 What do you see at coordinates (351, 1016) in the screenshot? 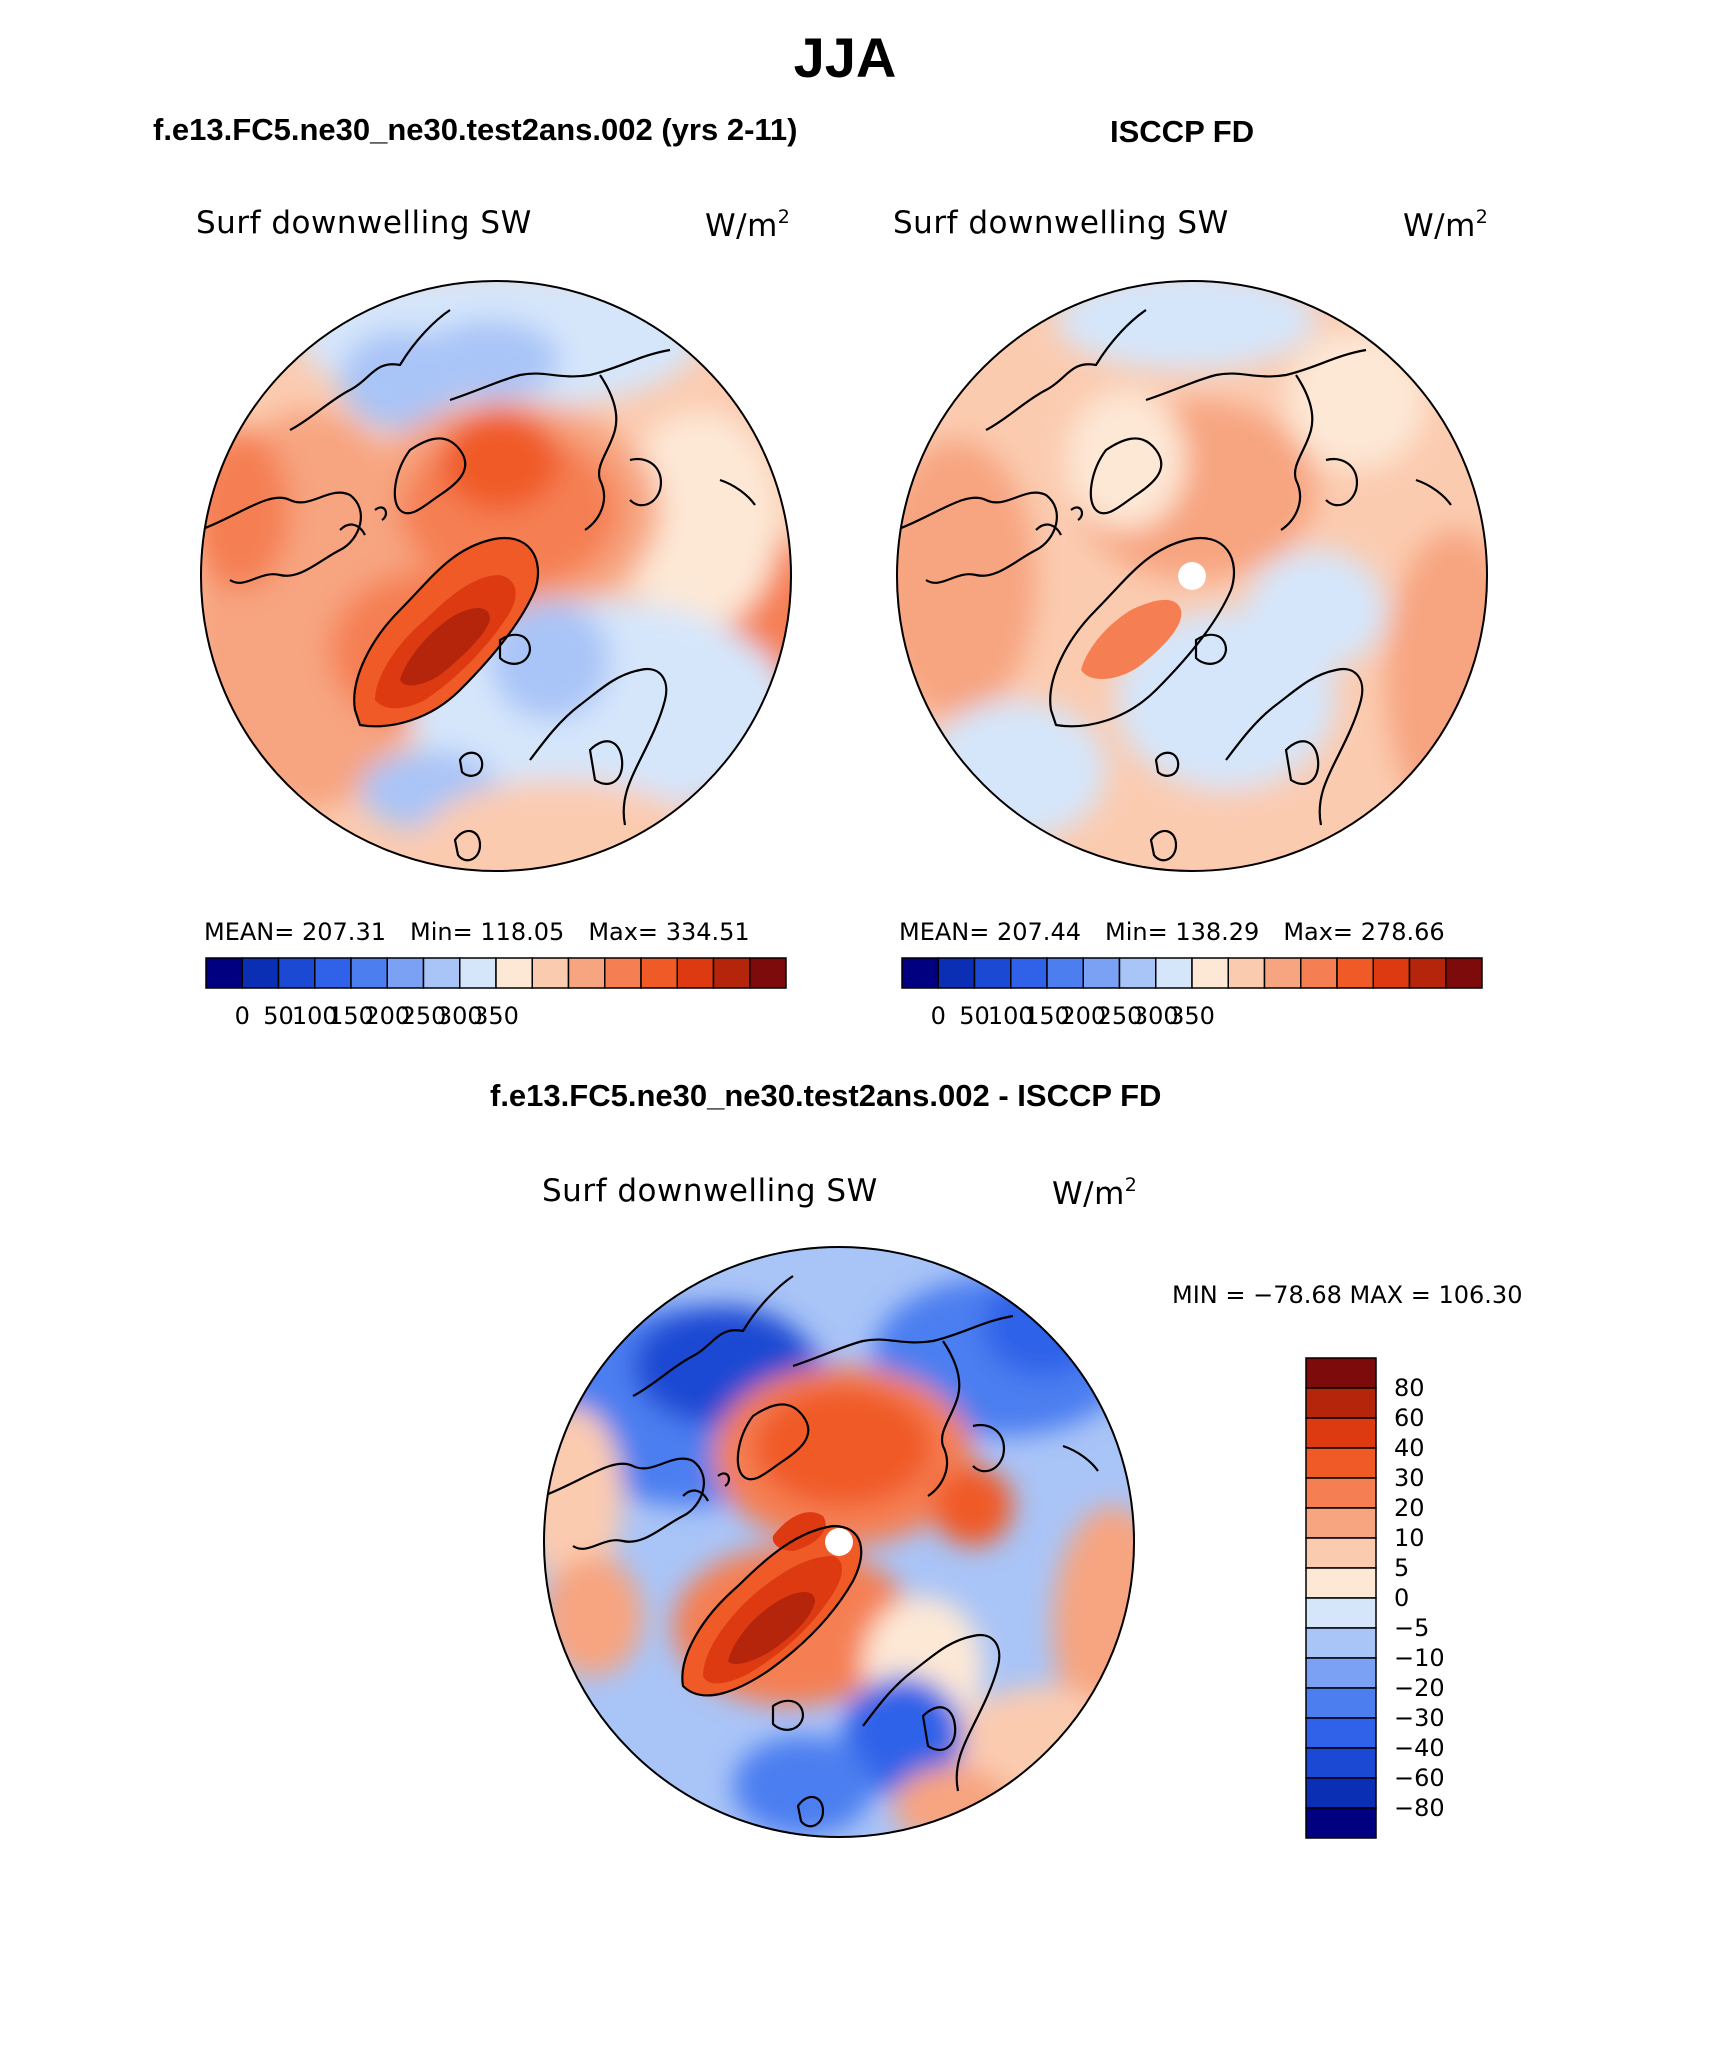
I see `panel-1-colorbar-tick-label: 150` at bounding box center [351, 1016].